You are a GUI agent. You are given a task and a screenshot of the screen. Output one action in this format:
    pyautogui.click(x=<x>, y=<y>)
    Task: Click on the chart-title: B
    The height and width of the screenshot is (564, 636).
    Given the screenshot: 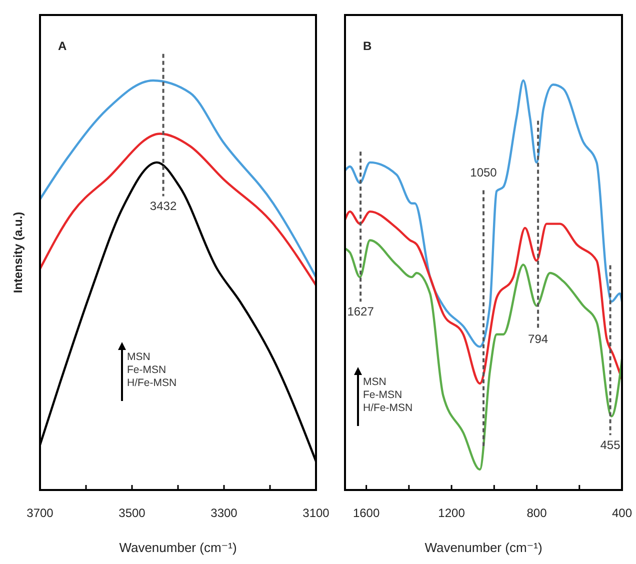 What is the action you would take?
    pyautogui.click(x=367, y=46)
    